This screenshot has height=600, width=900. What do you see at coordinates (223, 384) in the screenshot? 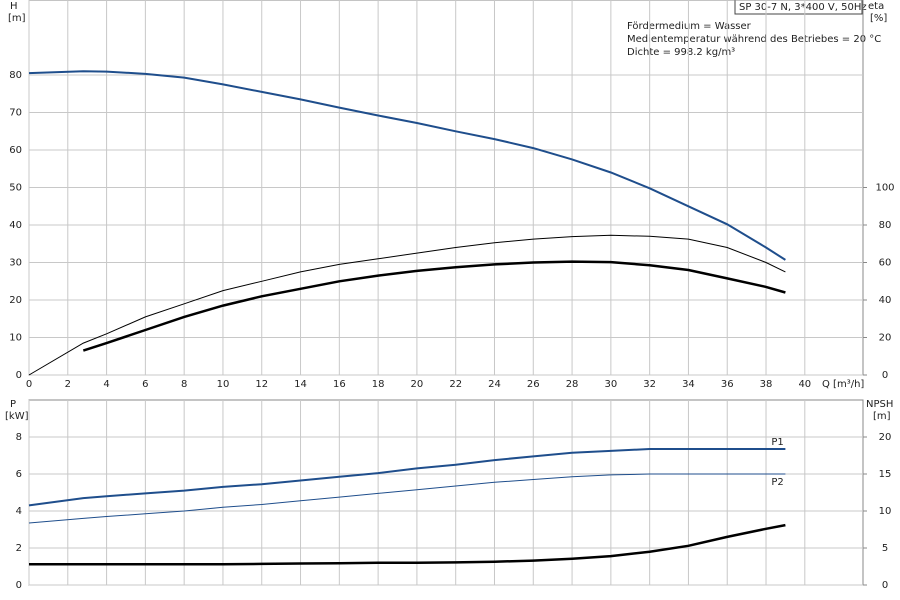
I see `x-tick-label: 10` at bounding box center [223, 384].